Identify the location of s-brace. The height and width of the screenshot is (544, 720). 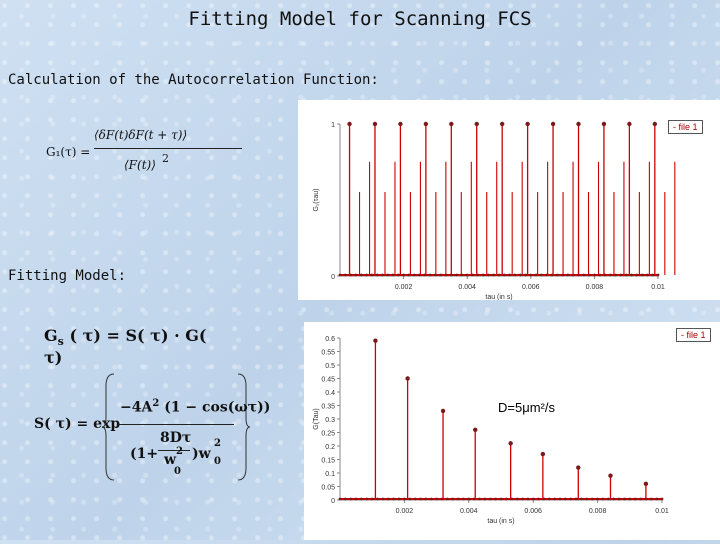
(108, 427).